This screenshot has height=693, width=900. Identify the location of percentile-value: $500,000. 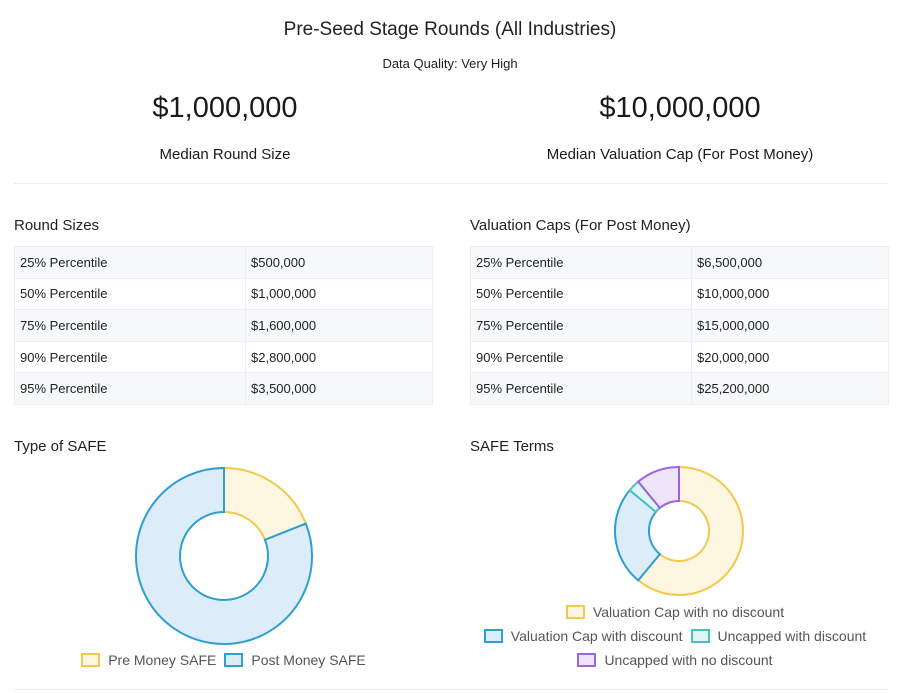
(339, 262).